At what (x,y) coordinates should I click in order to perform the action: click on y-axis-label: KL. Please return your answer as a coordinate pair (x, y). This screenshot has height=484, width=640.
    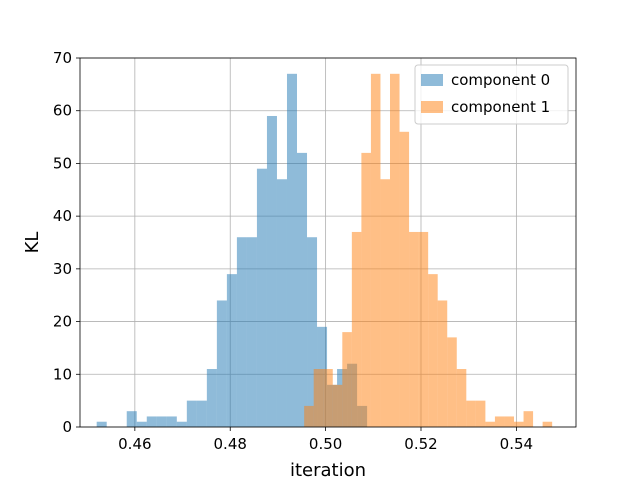
    Looking at the image, I should click on (32, 243).